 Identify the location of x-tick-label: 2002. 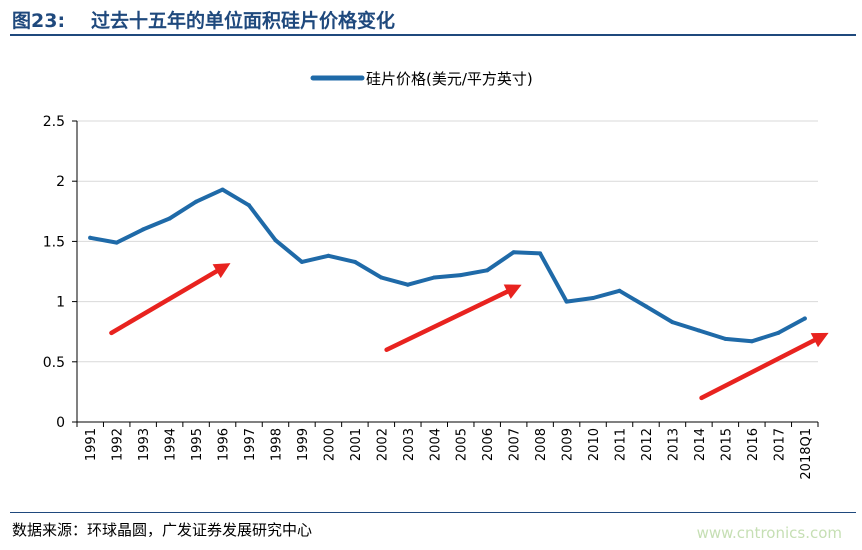
(382, 444).